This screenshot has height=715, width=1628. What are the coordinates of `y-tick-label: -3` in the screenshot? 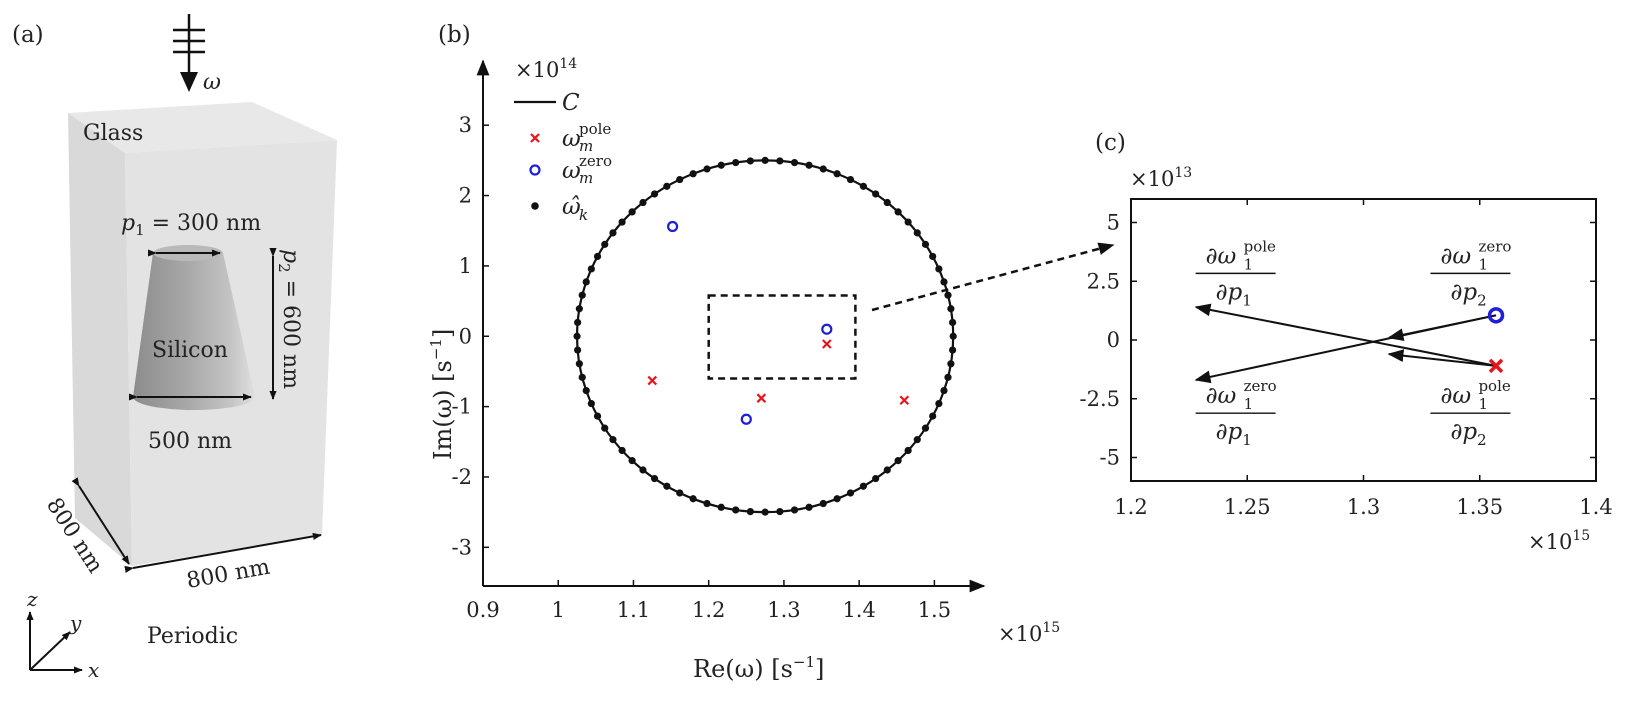 It's located at (462, 547).